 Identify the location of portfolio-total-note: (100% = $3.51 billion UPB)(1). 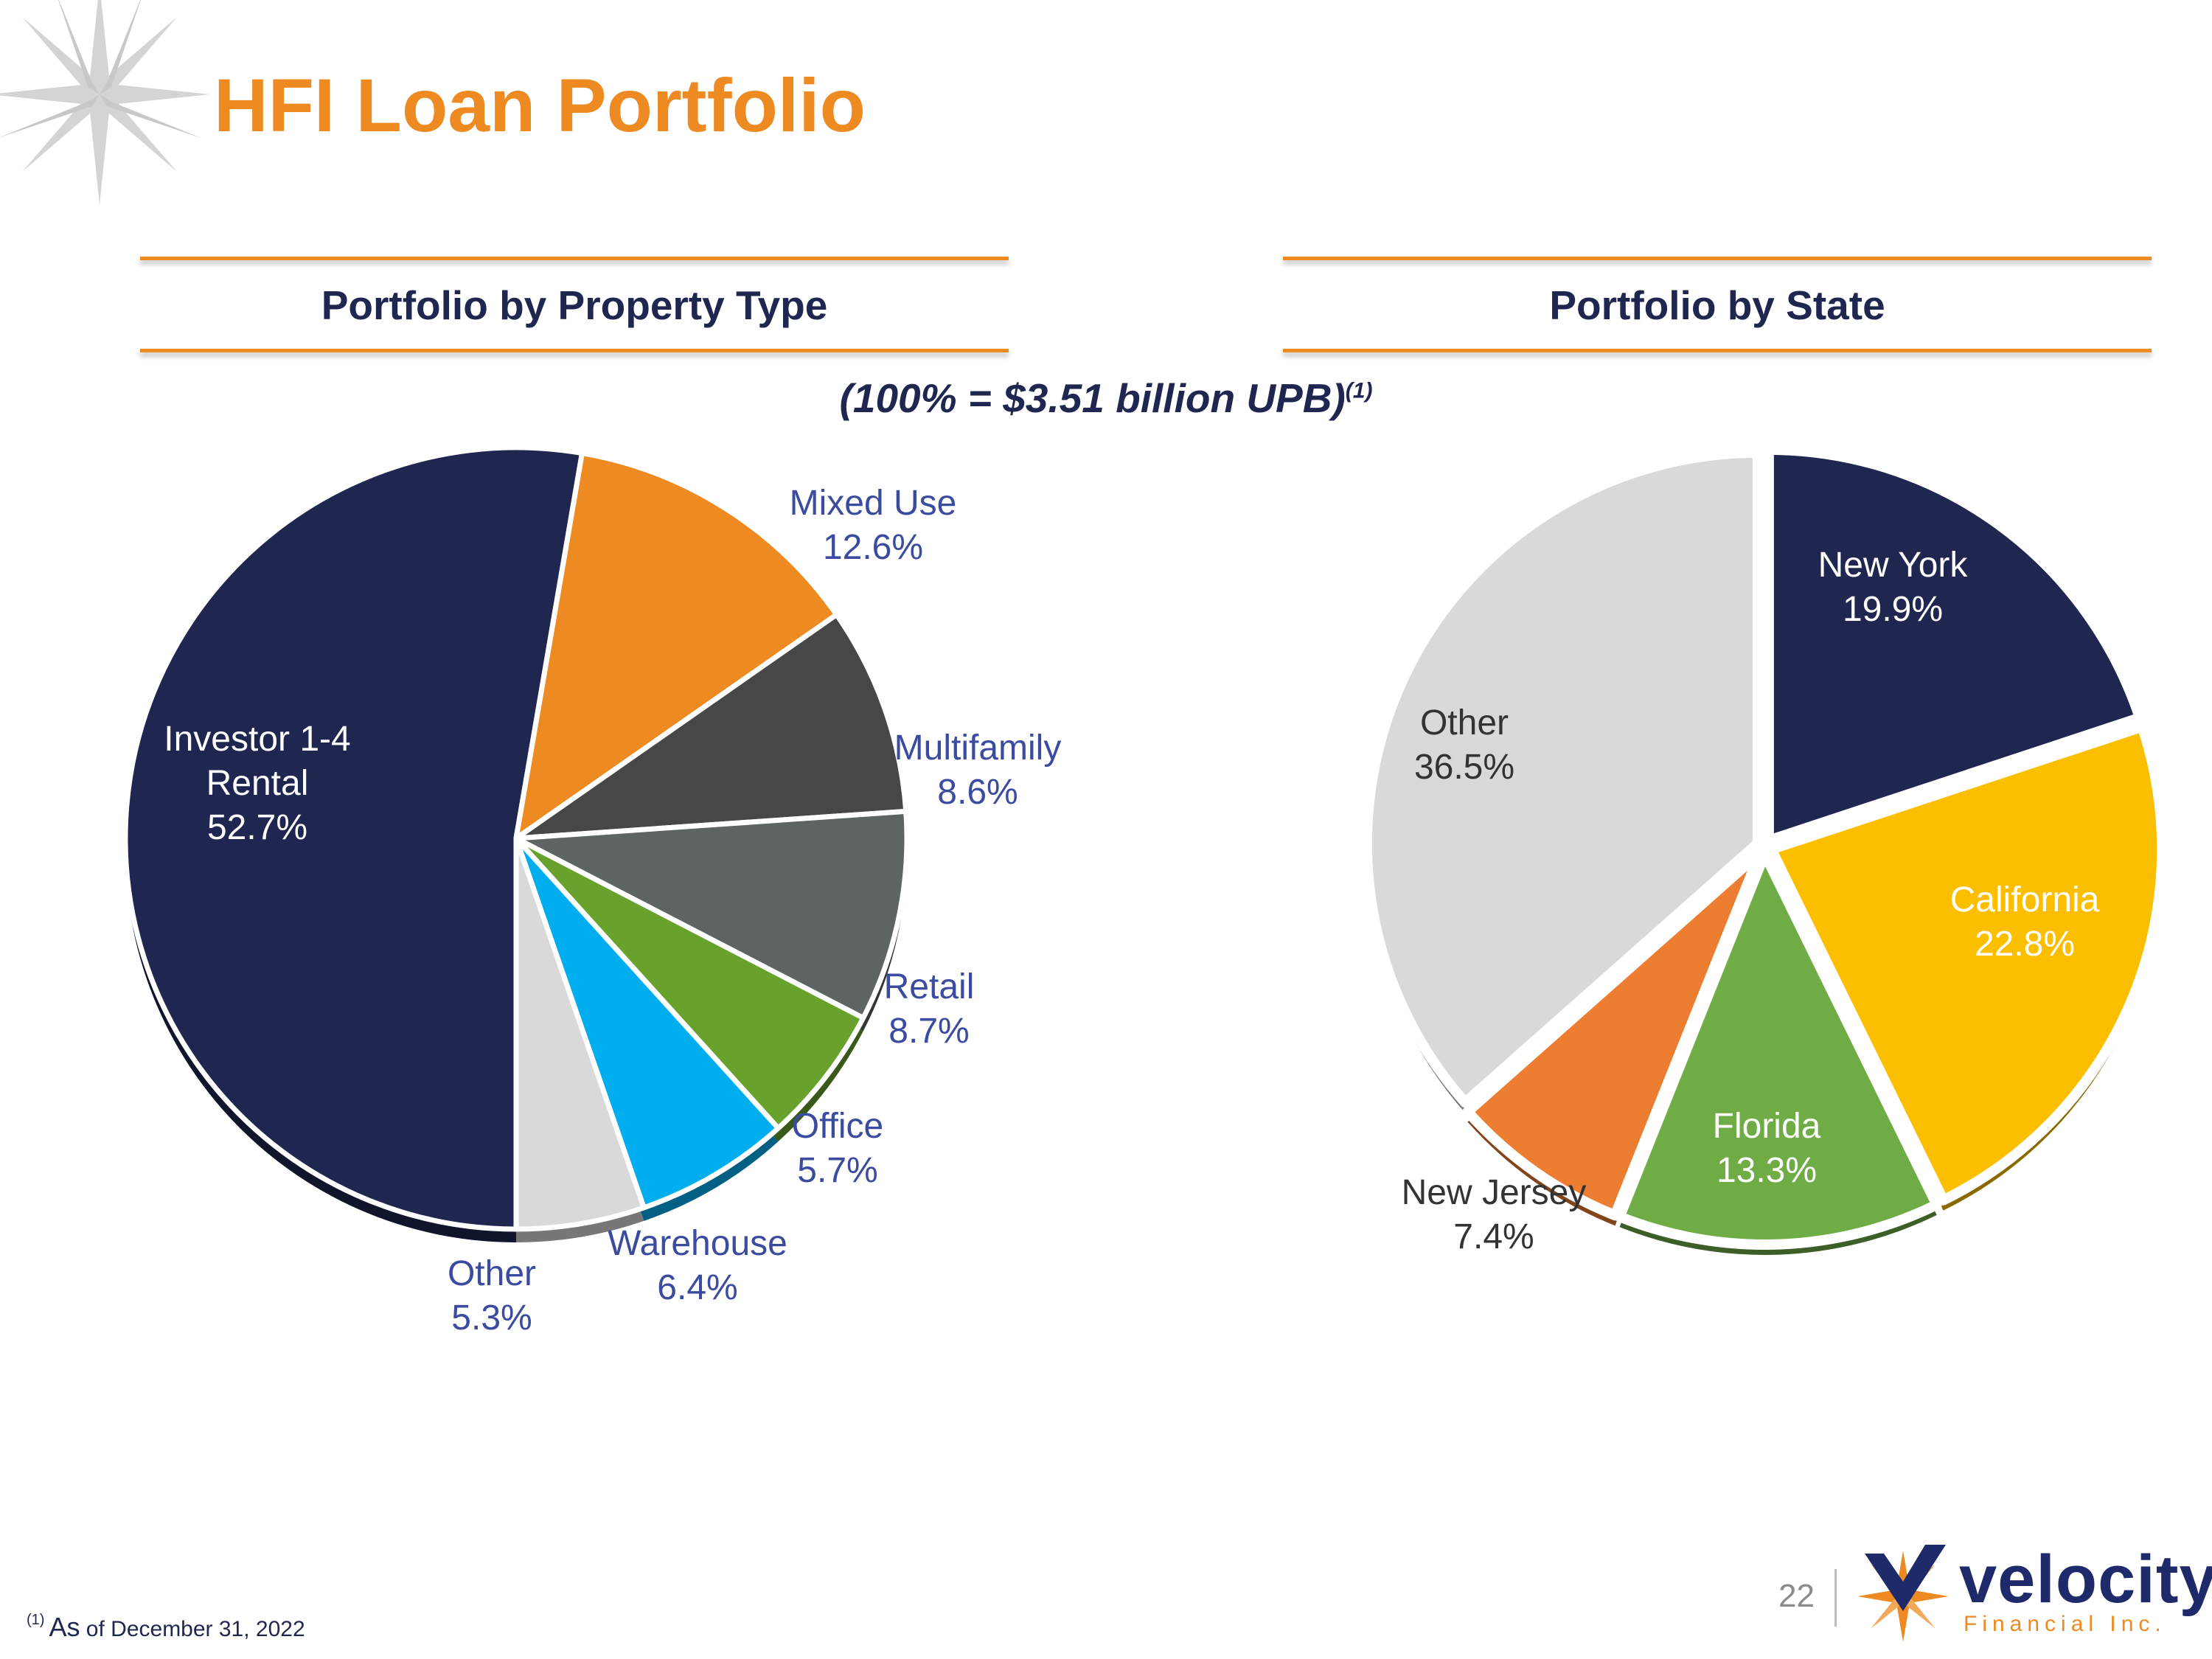
(1106, 398).